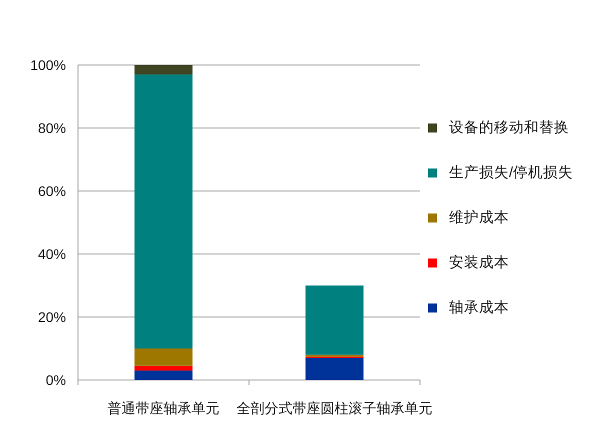  What do you see at coordinates (52, 254) in the screenshot?
I see `y-tick-label: 40%` at bounding box center [52, 254].